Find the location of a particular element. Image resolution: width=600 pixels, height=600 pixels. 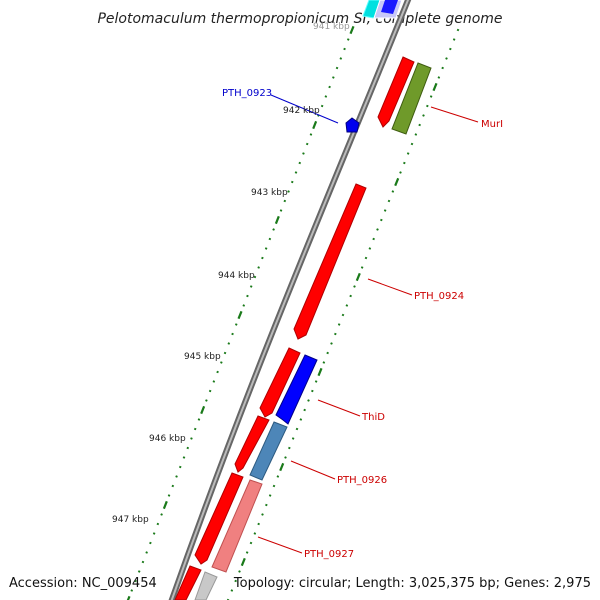

gene-red-0926-left is located at coordinates (252, 444).